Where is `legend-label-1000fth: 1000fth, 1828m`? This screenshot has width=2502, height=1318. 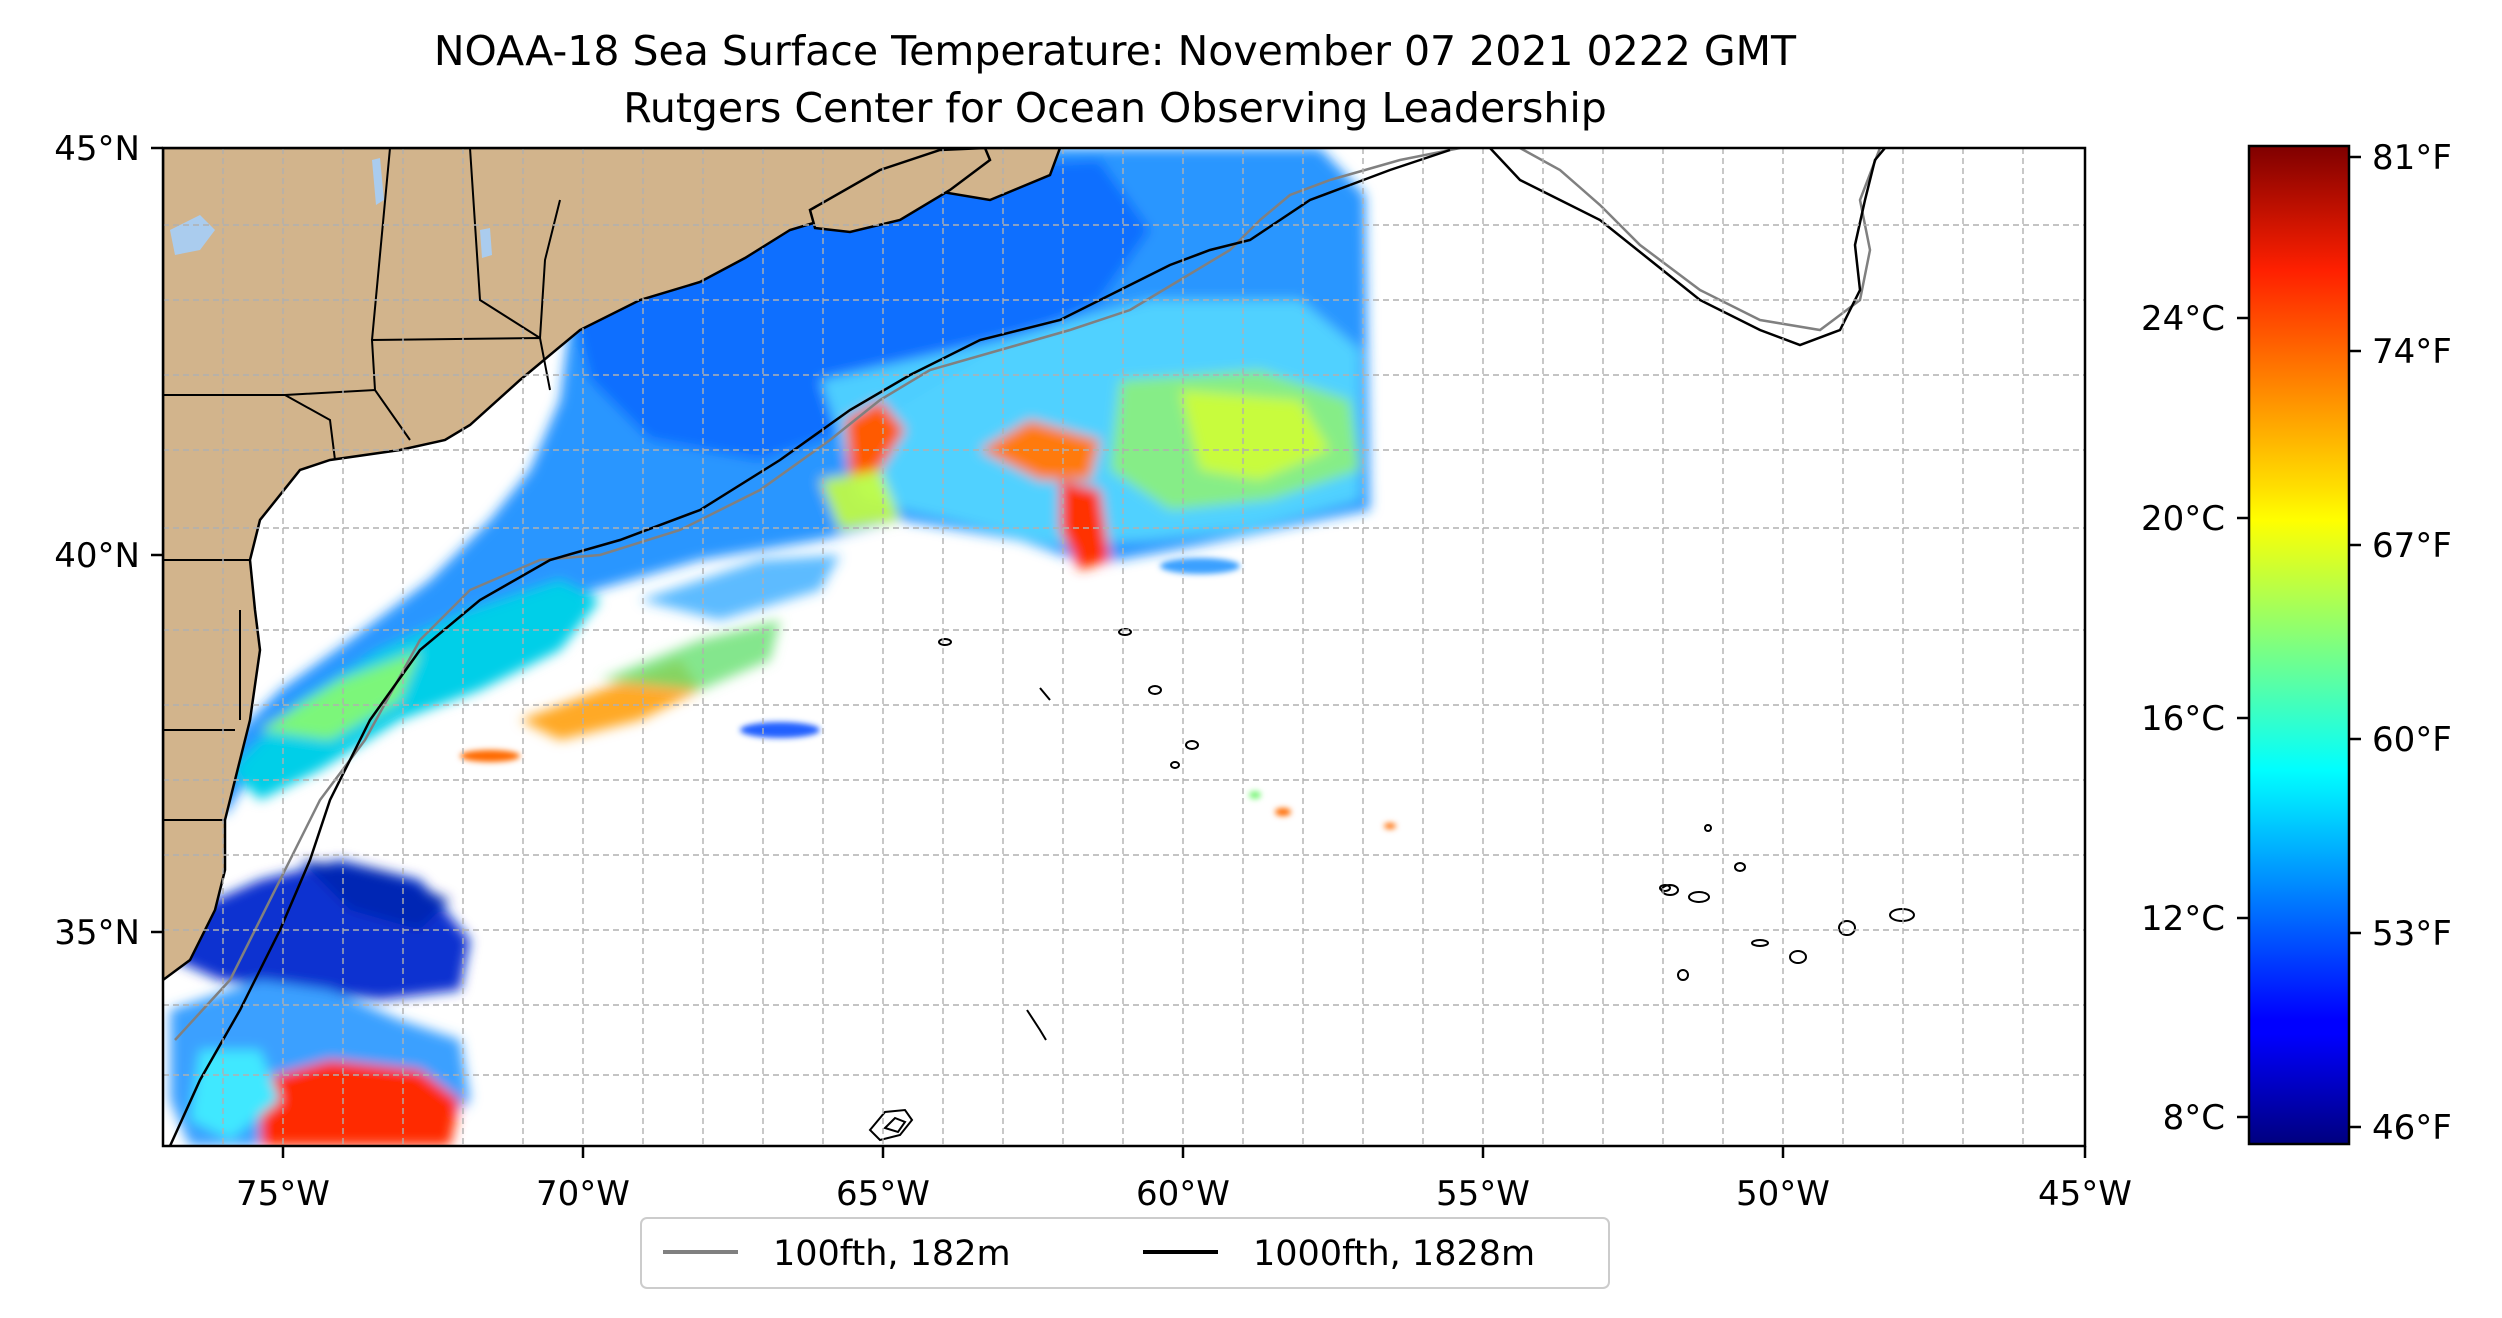
legend-label-1000fth: 1000fth, 1828m is located at coordinates (1394, 1254).